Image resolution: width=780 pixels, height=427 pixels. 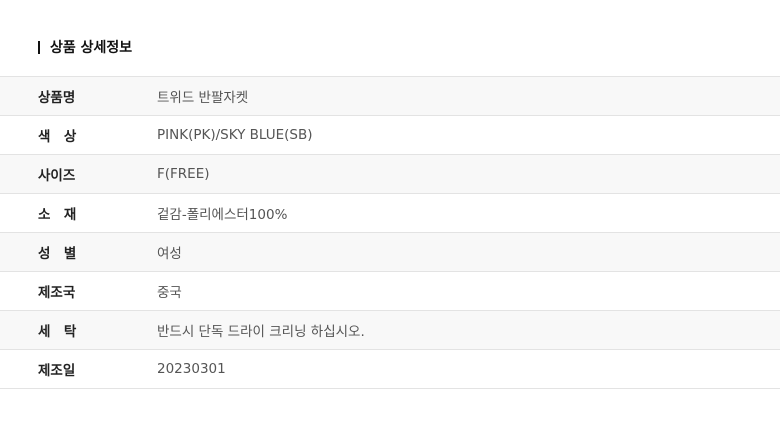 I want to click on table-row: 세 탁 반드시 단독 드라이 크리닝 하십시오., so click(x=390, y=330).